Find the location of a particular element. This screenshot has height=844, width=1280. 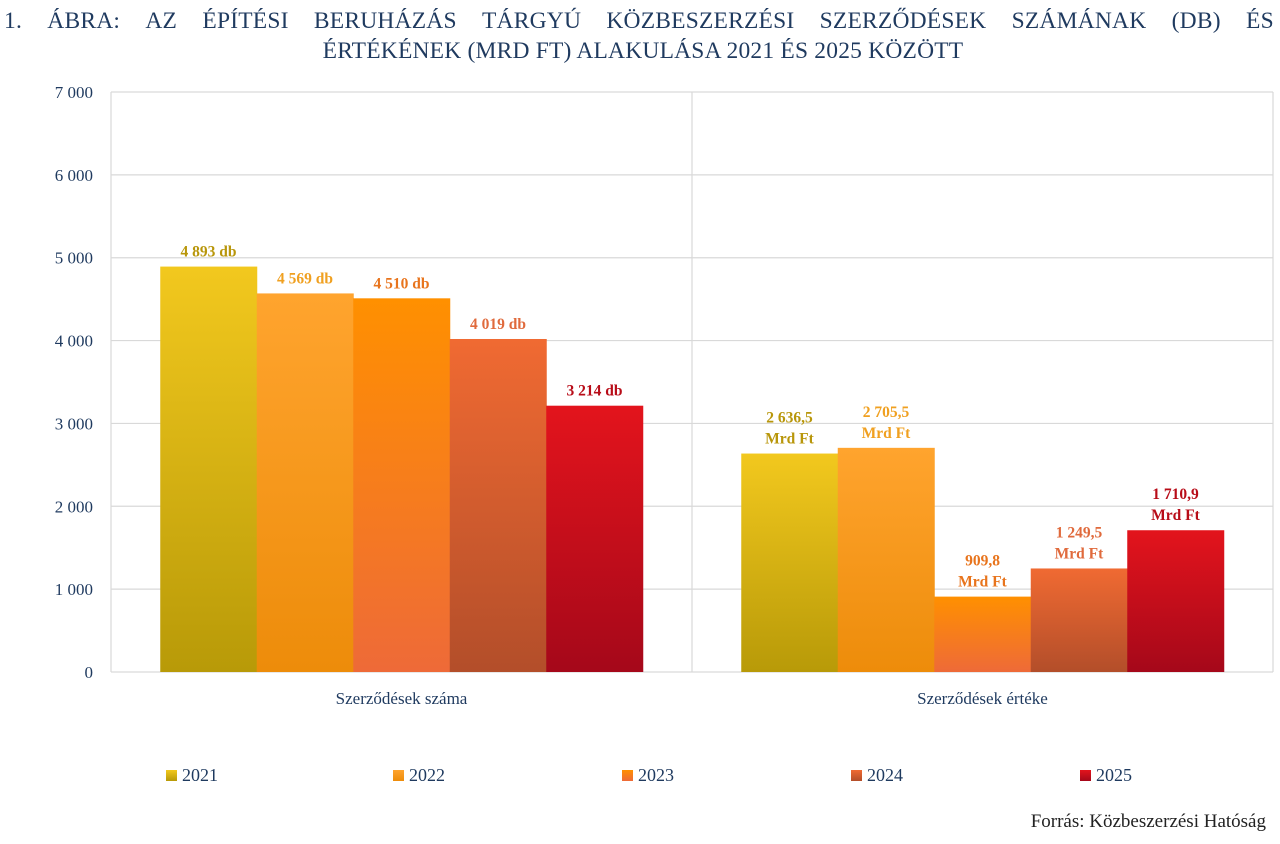

data-label: 3 214 db is located at coordinates (595, 391).